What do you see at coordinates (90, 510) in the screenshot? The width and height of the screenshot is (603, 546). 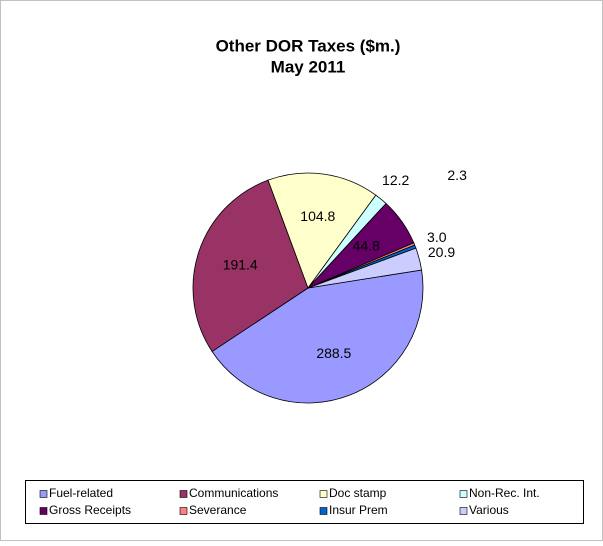 I see `legend-label: Gross Receipts` at bounding box center [90, 510].